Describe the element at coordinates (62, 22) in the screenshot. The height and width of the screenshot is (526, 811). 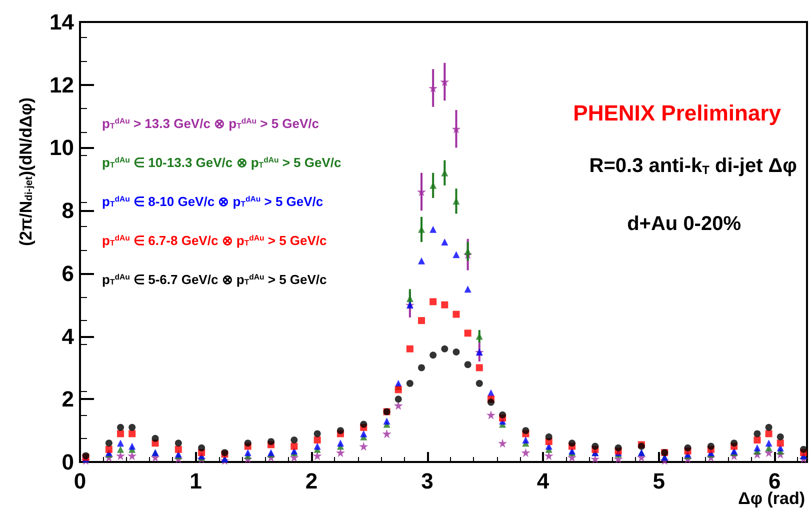
I see `y-tick-label: 14` at that location.